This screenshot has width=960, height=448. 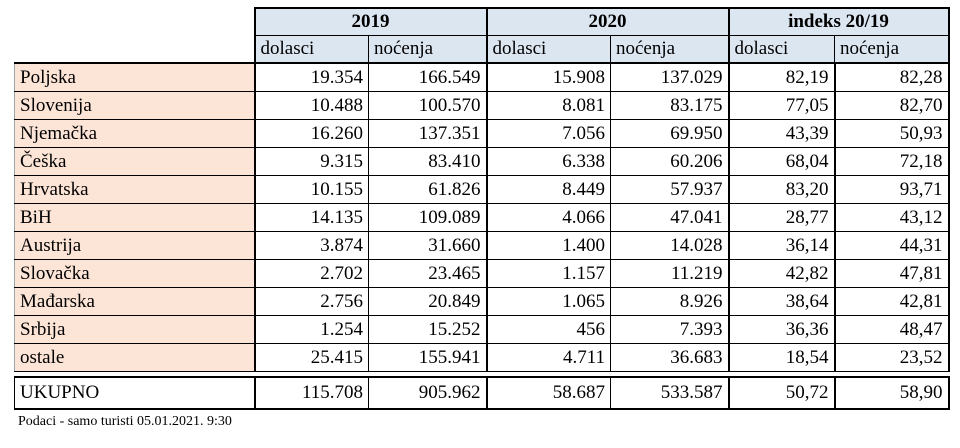 What do you see at coordinates (370, 21) in the screenshot?
I see `header-year-2019: 2019` at bounding box center [370, 21].